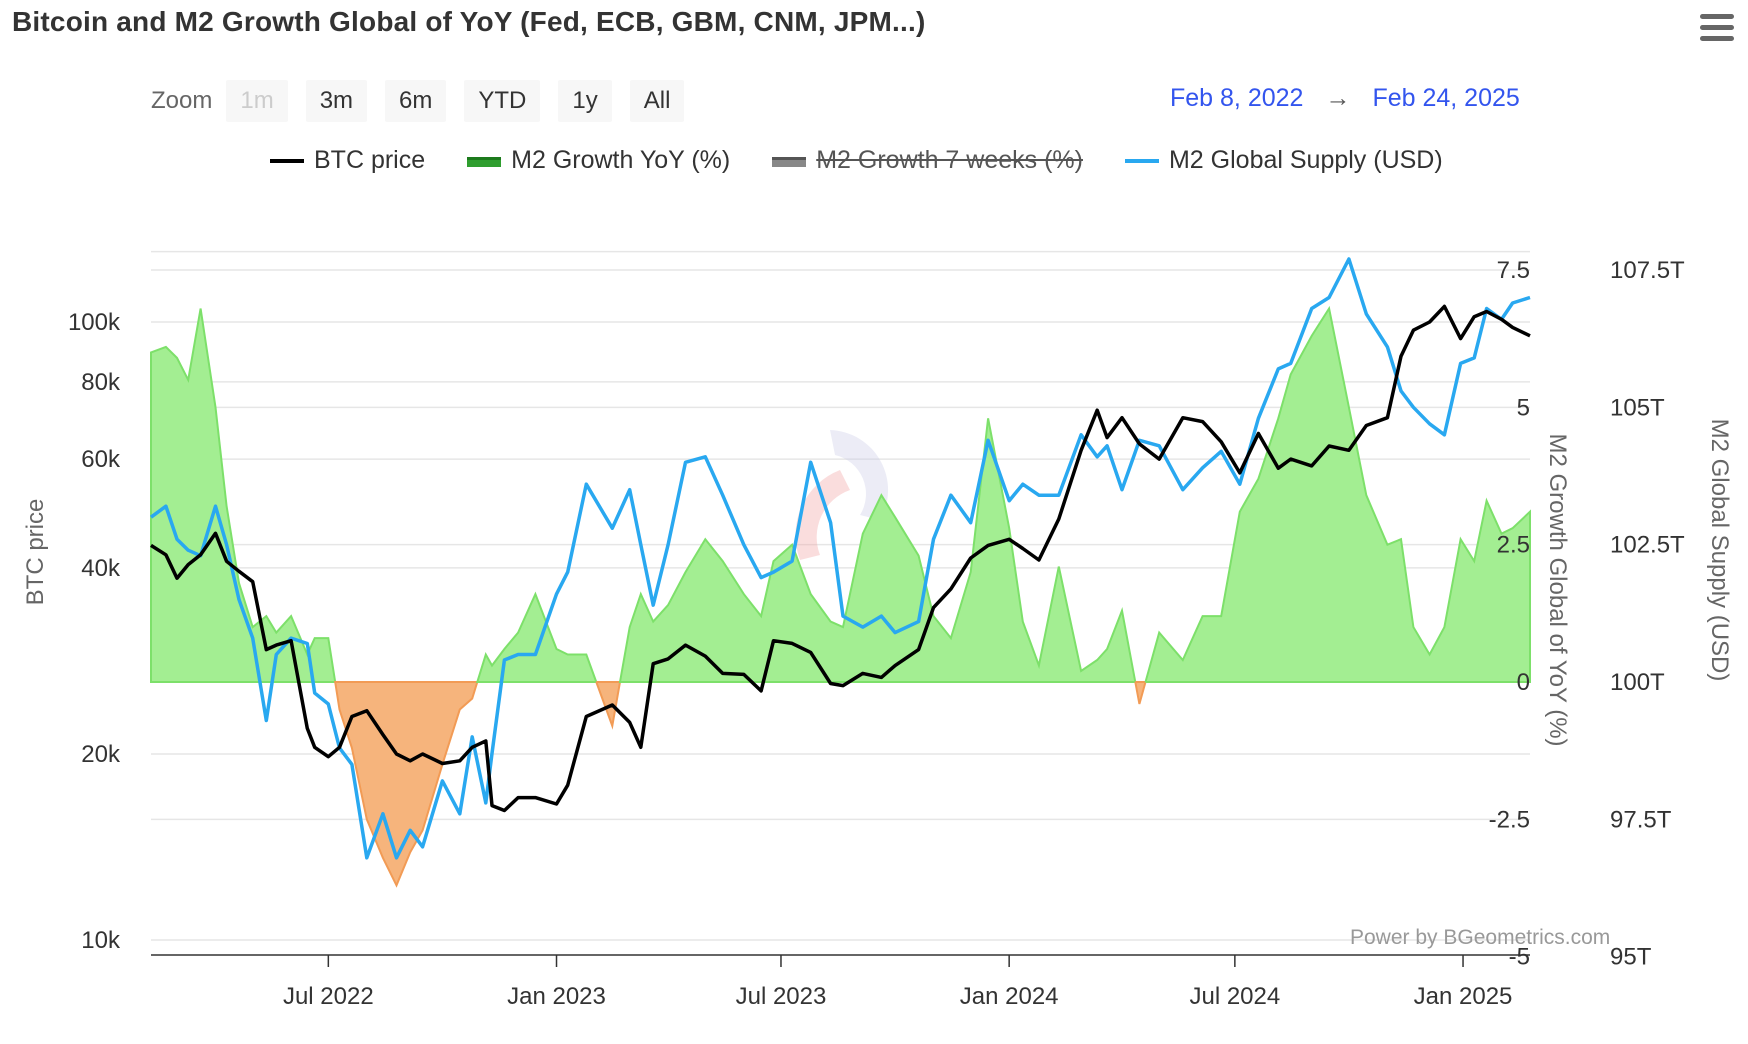 The height and width of the screenshot is (1044, 1748). I want to click on y-left-tick-label: 100k, so click(94, 322).